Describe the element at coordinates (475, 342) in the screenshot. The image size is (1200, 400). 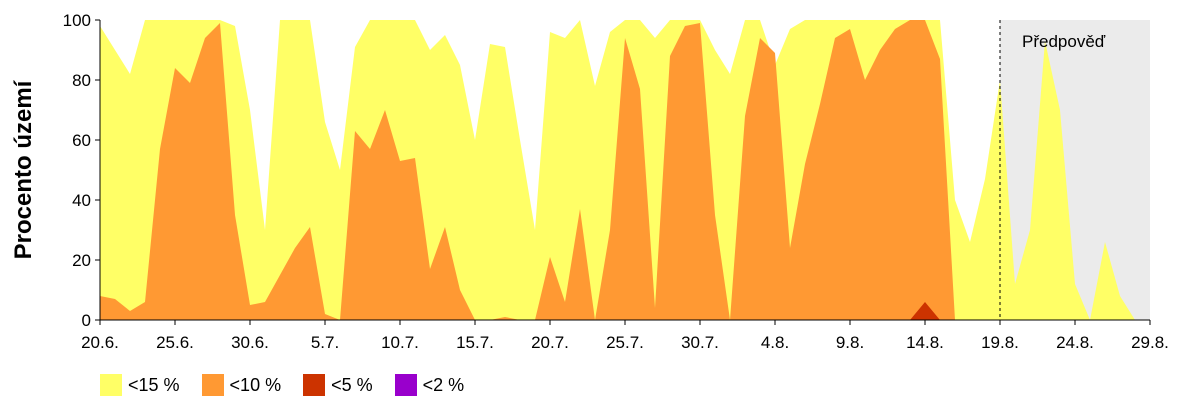
I see `x-tick-label: 15.7.` at that location.